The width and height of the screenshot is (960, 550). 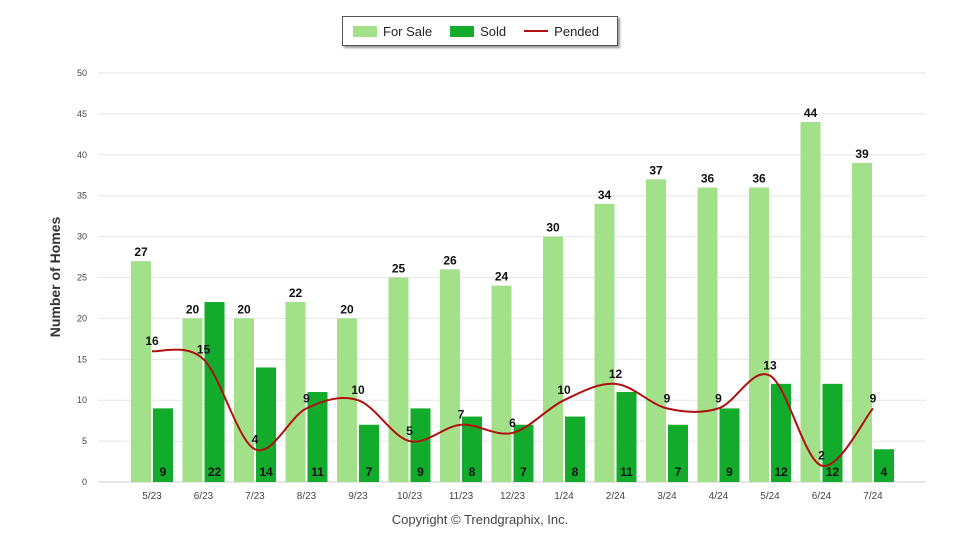 I want to click on y-axis-title: Number of Homes, so click(x=55, y=277).